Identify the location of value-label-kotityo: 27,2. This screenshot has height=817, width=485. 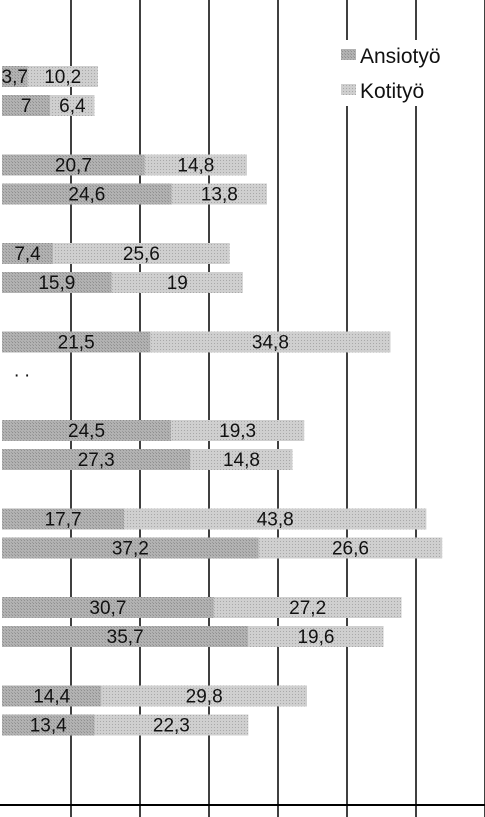
(307, 608).